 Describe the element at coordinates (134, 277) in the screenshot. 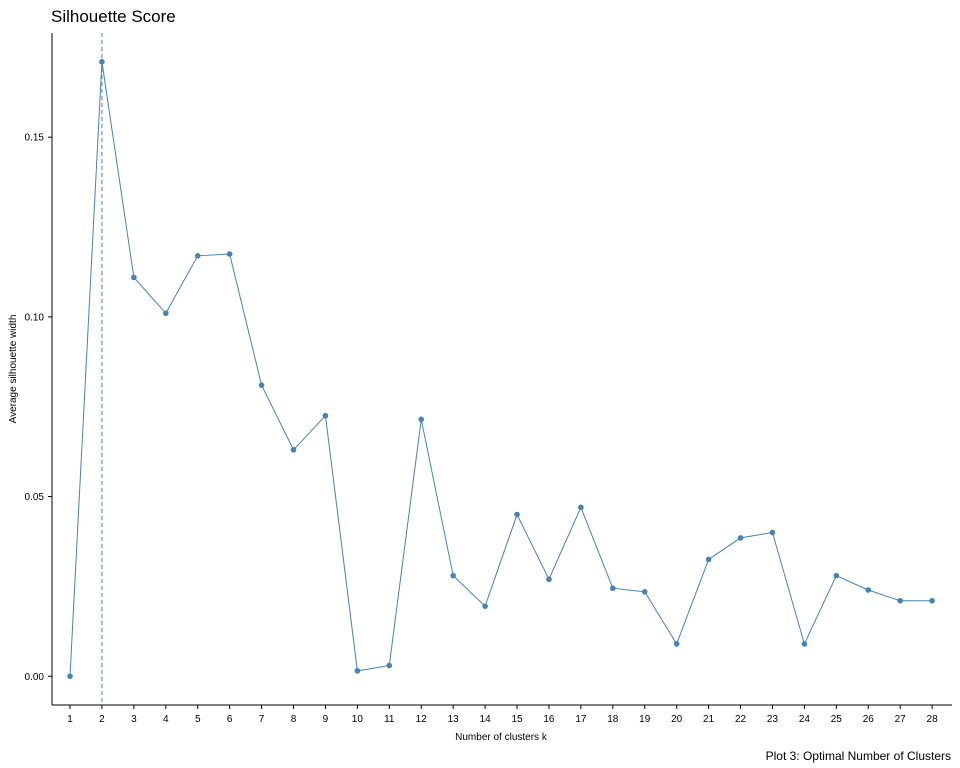

I see `data-point-k3` at that location.